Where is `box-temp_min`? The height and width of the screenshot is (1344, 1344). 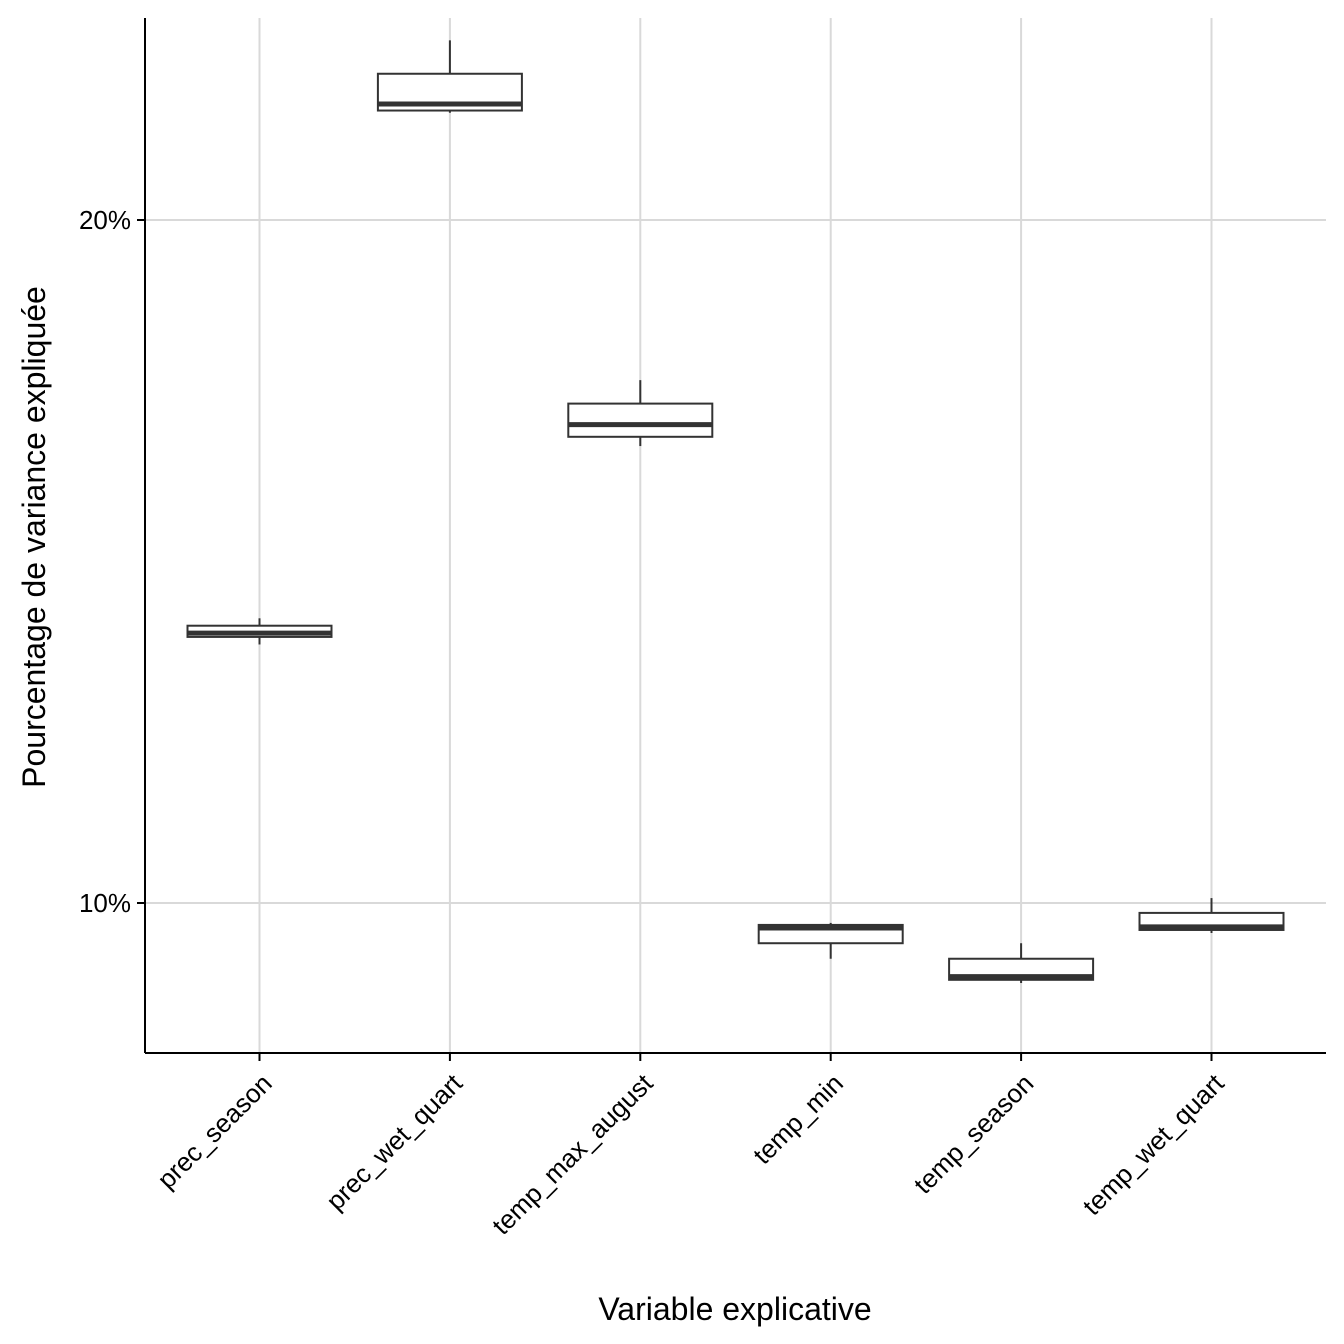
box-temp_min is located at coordinates (830, 940).